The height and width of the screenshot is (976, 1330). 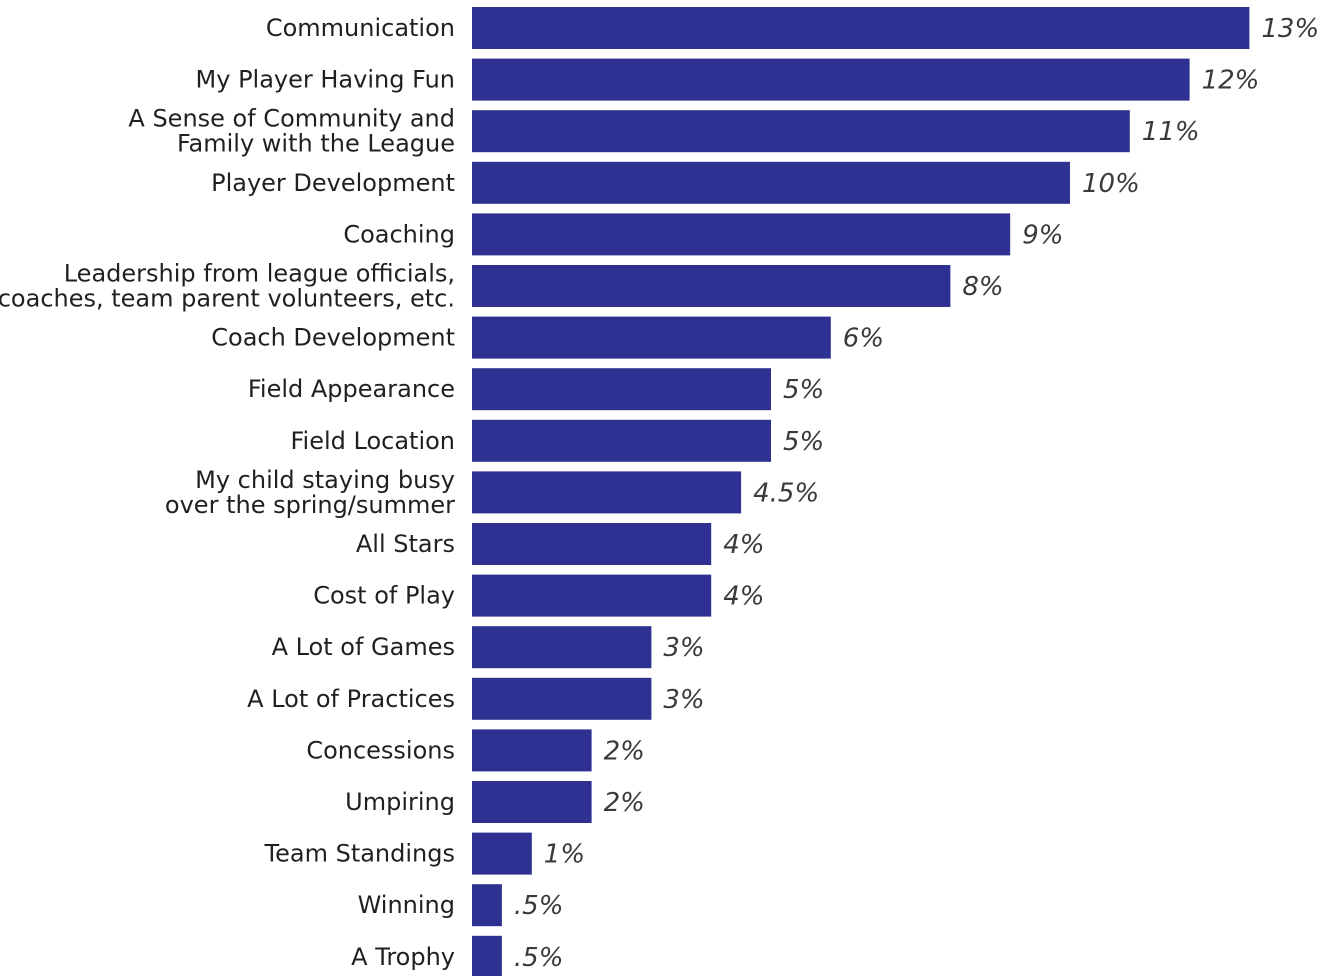 What do you see at coordinates (333, 183) in the screenshot?
I see `category-label: Player Development` at bounding box center [333, 183].